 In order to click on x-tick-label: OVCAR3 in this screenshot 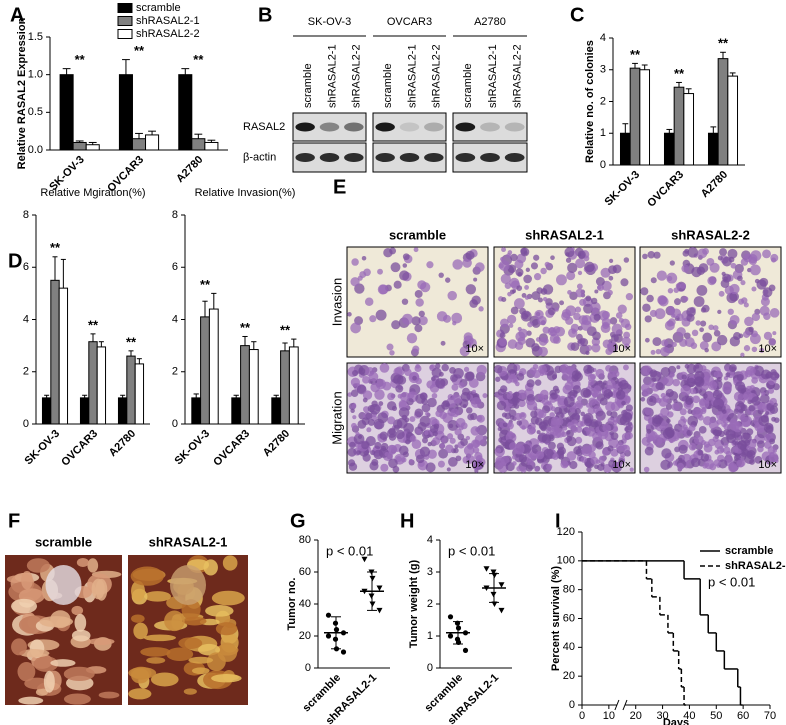, I will do `click(231, 448)`.